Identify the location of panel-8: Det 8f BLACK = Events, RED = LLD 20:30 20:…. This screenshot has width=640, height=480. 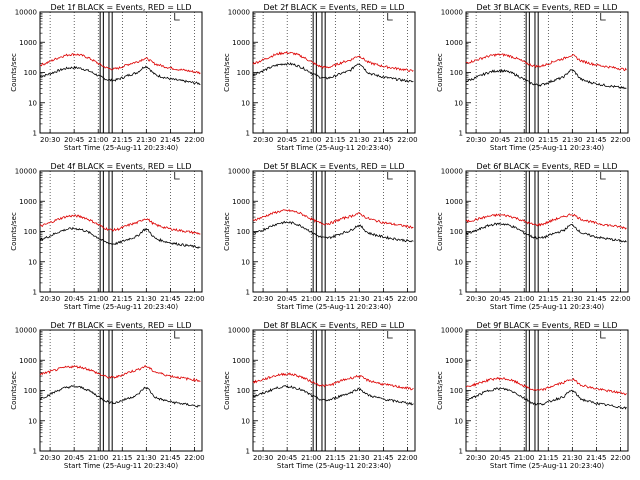
(320, 395).